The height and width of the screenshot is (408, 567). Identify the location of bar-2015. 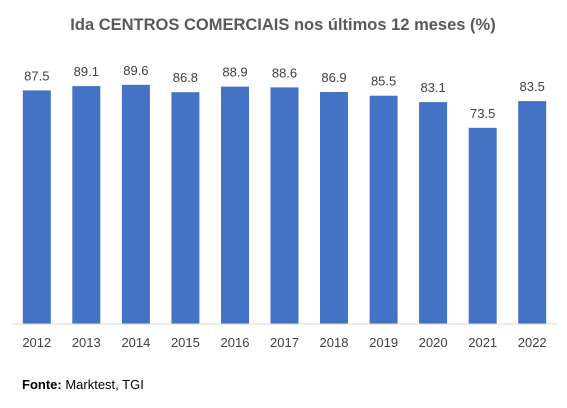
(185, 208).